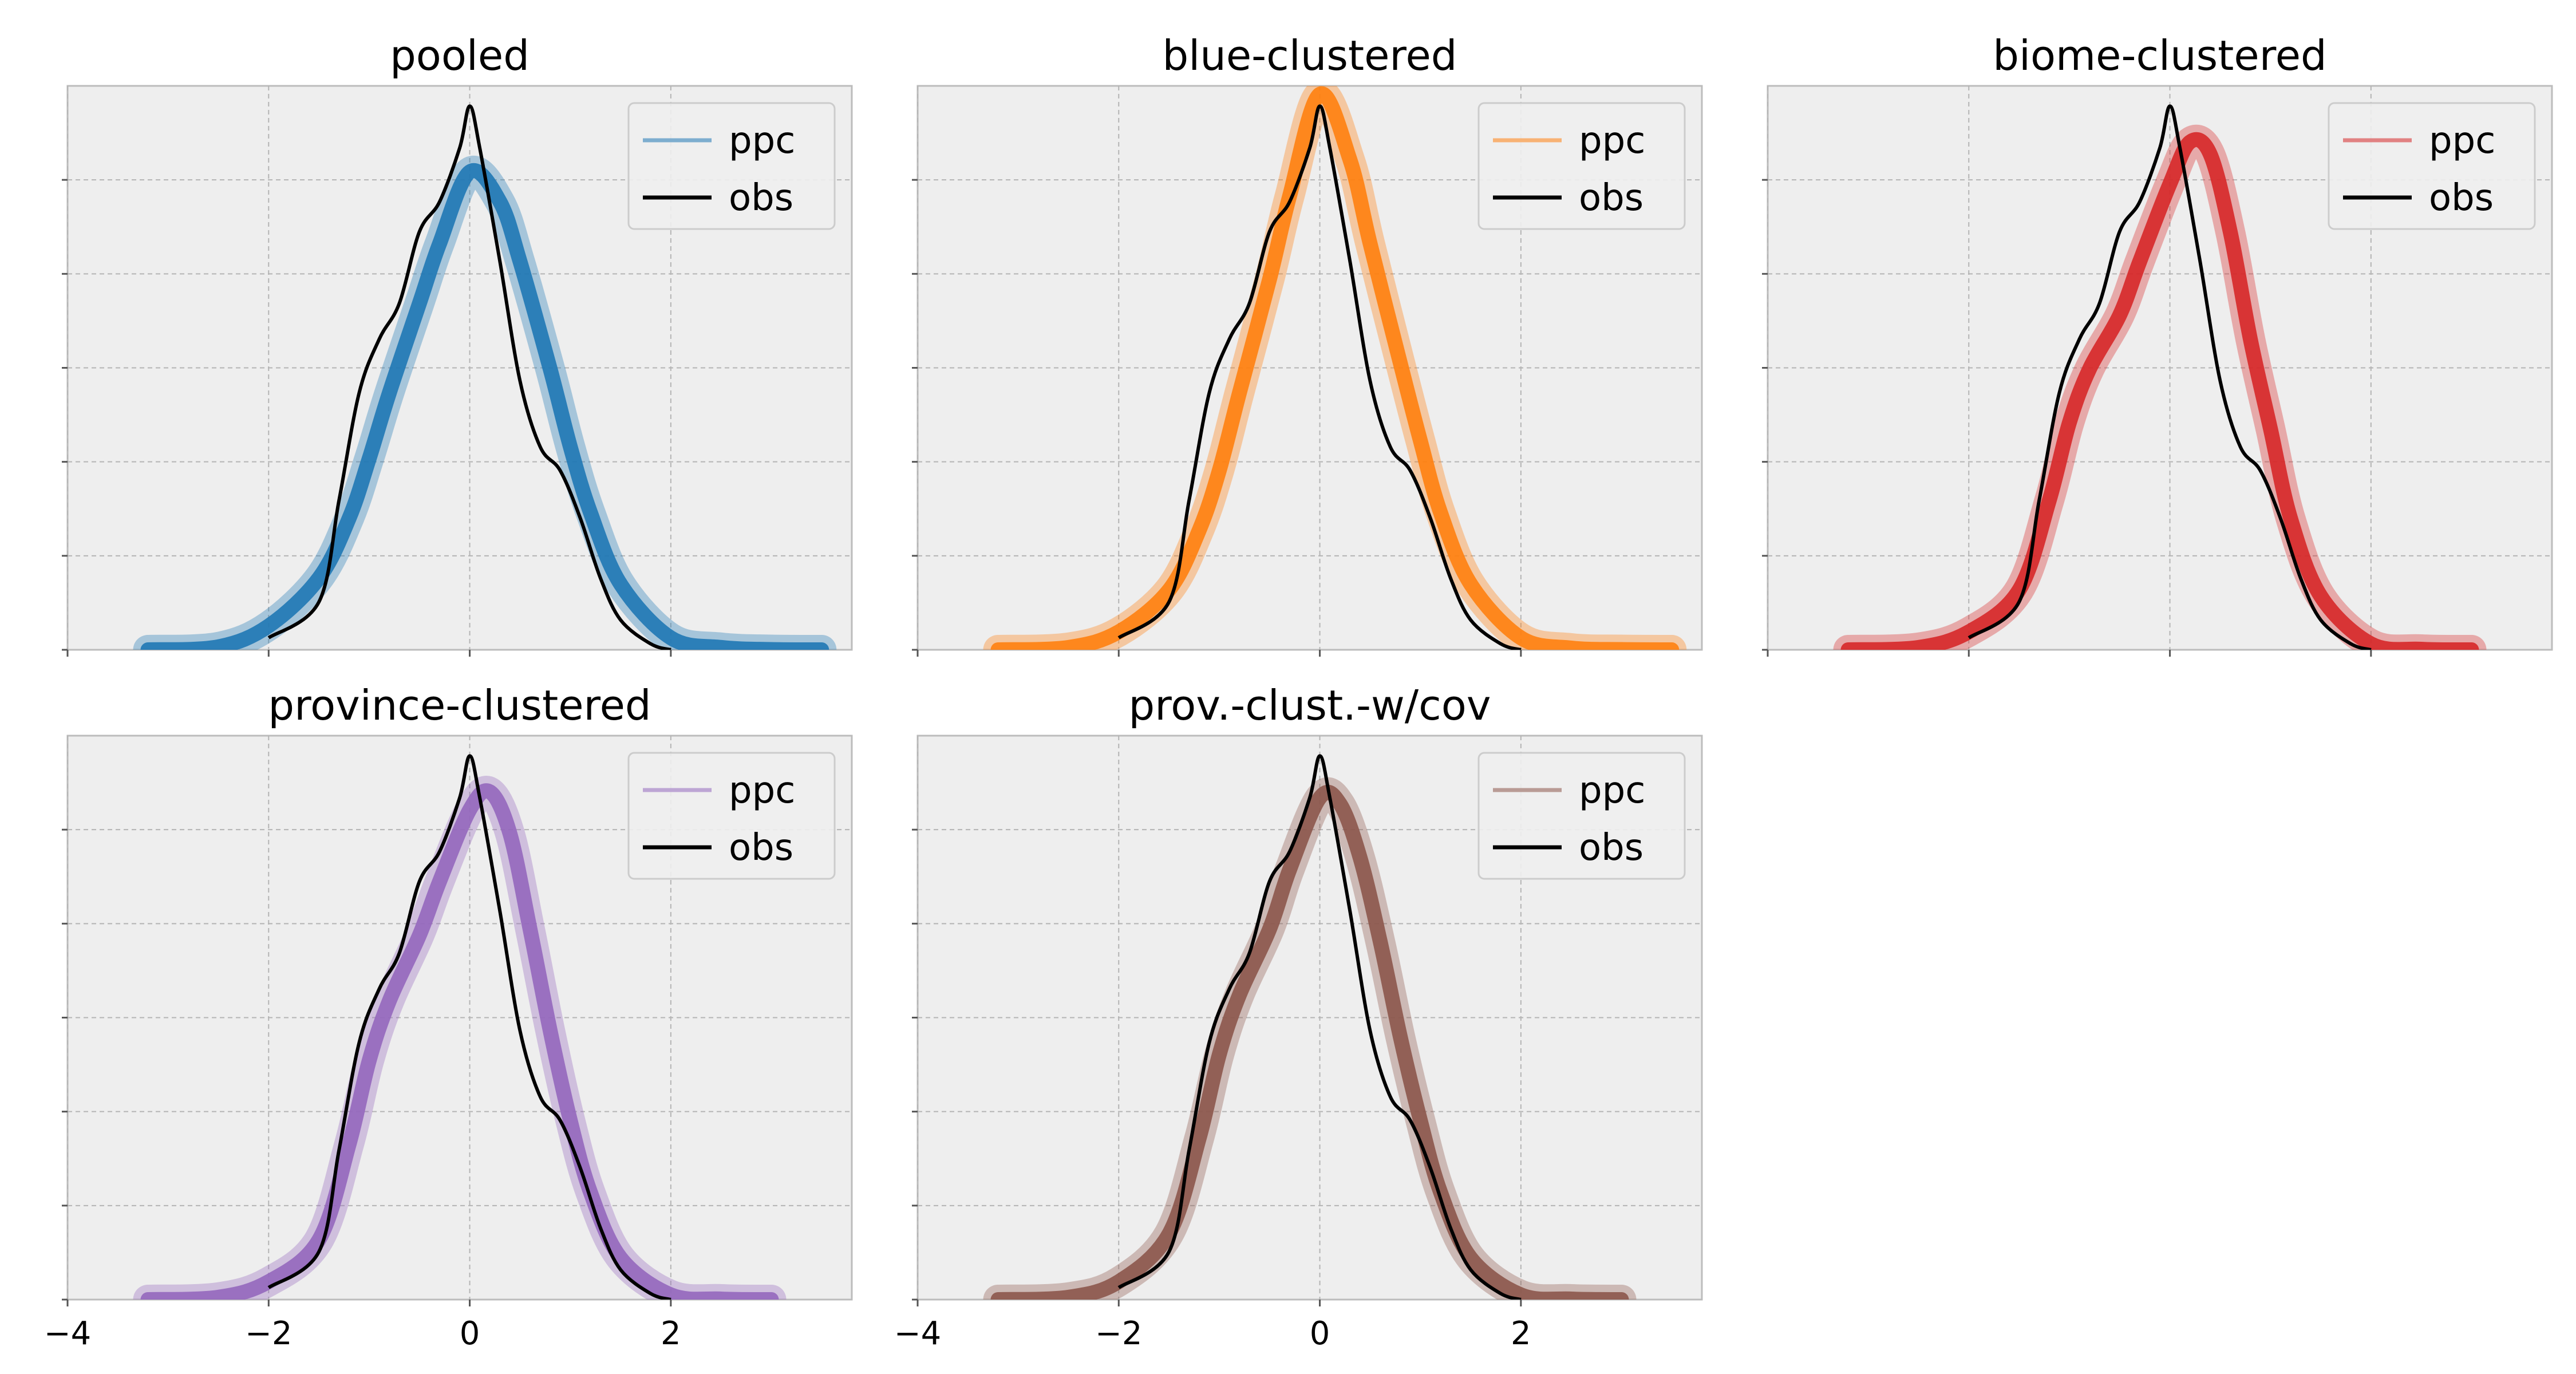  Describe the element at coordinates (1310, 705) in the screenshot. I see `subplot-title: prov.-clust.-w/cov` at that location.